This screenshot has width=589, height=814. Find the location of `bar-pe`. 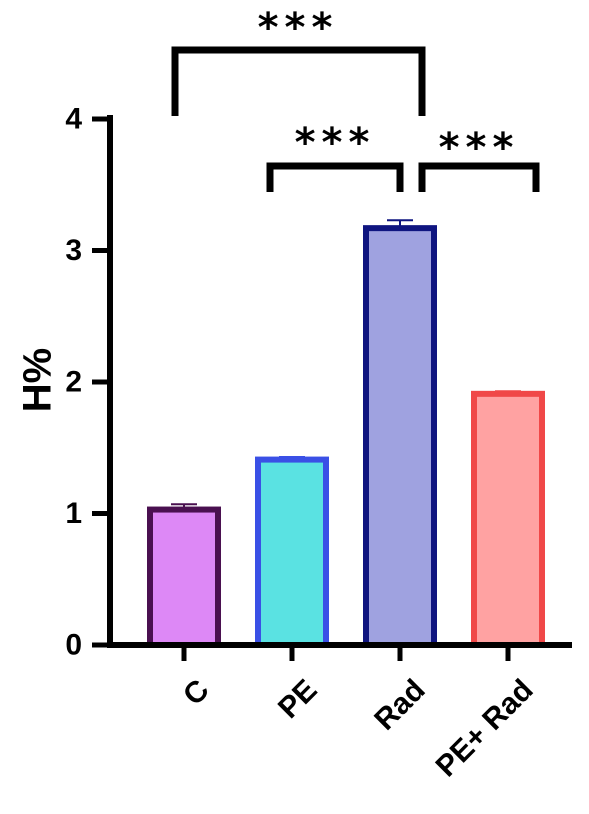

bar-pe is located at coordinates (292, 552).